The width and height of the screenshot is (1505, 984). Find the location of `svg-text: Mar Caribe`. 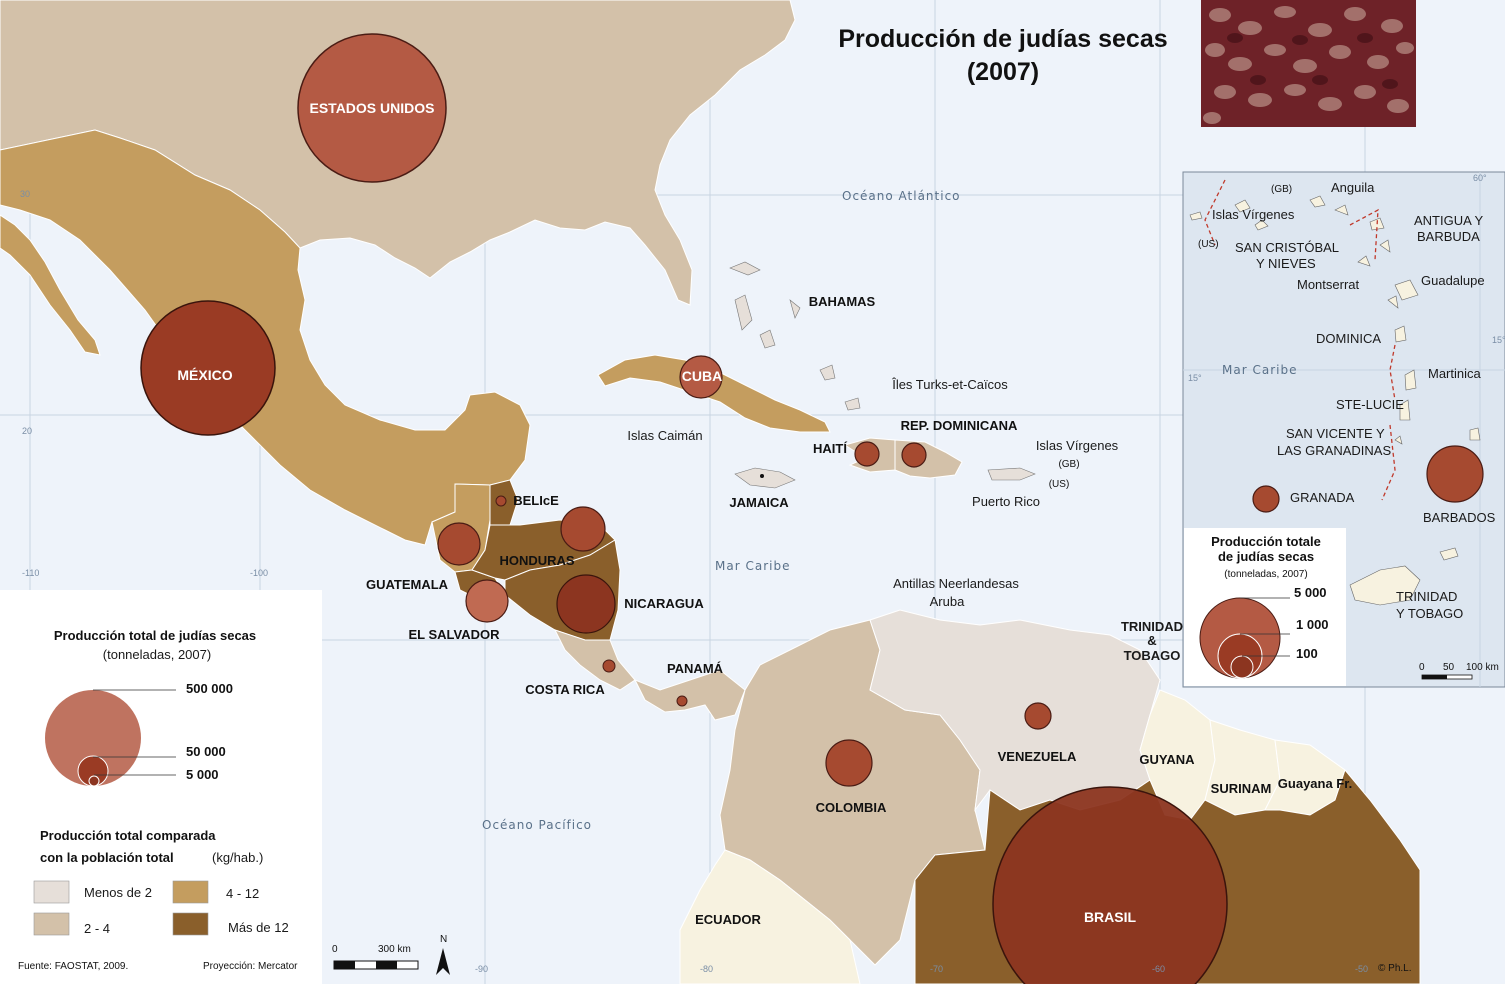

svg-text: Mar Caribe is located at coordinates (1259, 370).